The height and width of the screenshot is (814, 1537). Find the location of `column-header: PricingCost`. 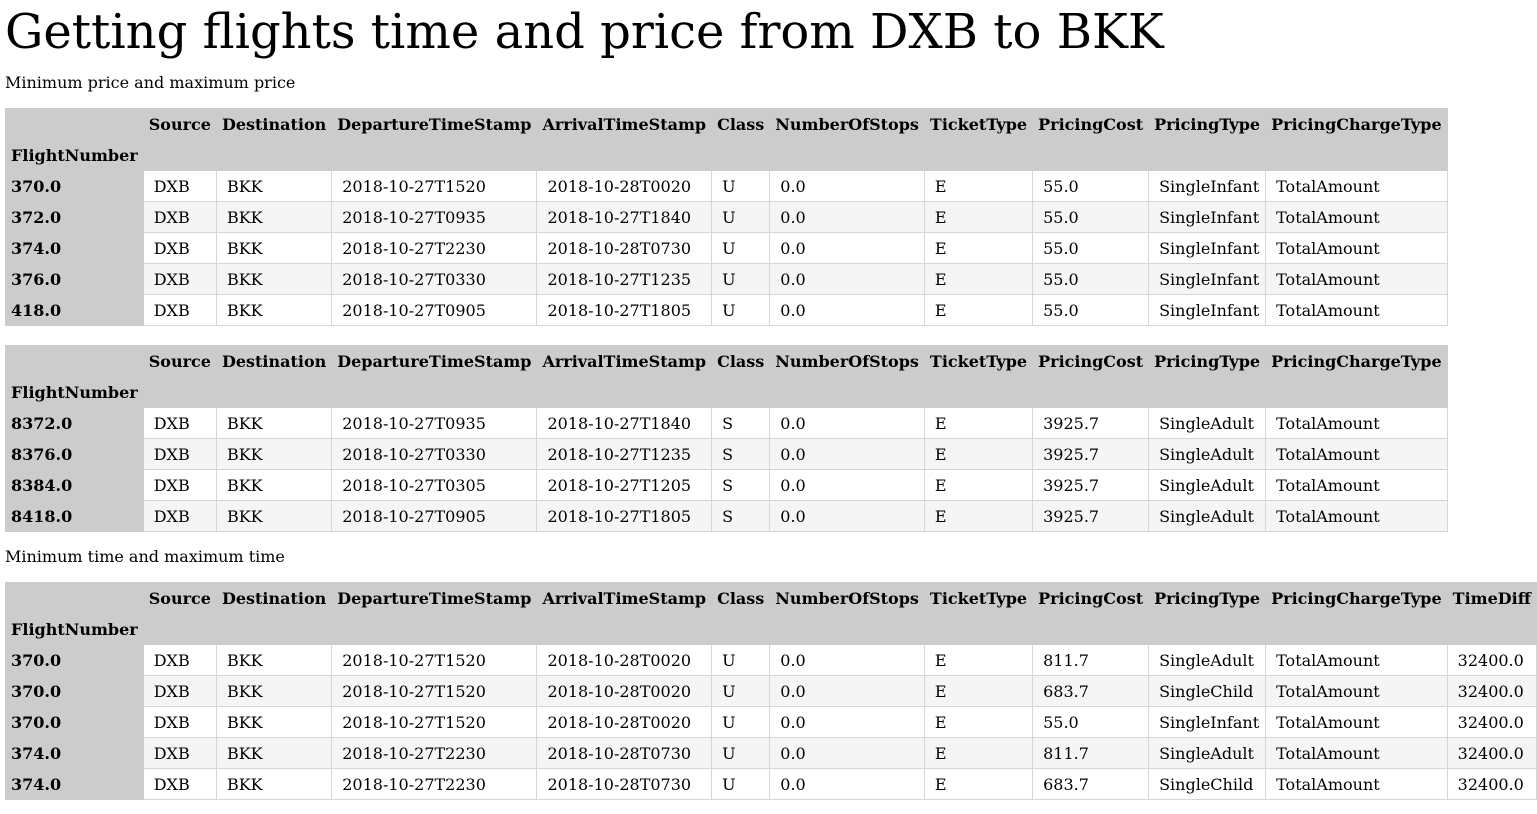

column-header: PricingCost is located at coordinates (1091, 124).